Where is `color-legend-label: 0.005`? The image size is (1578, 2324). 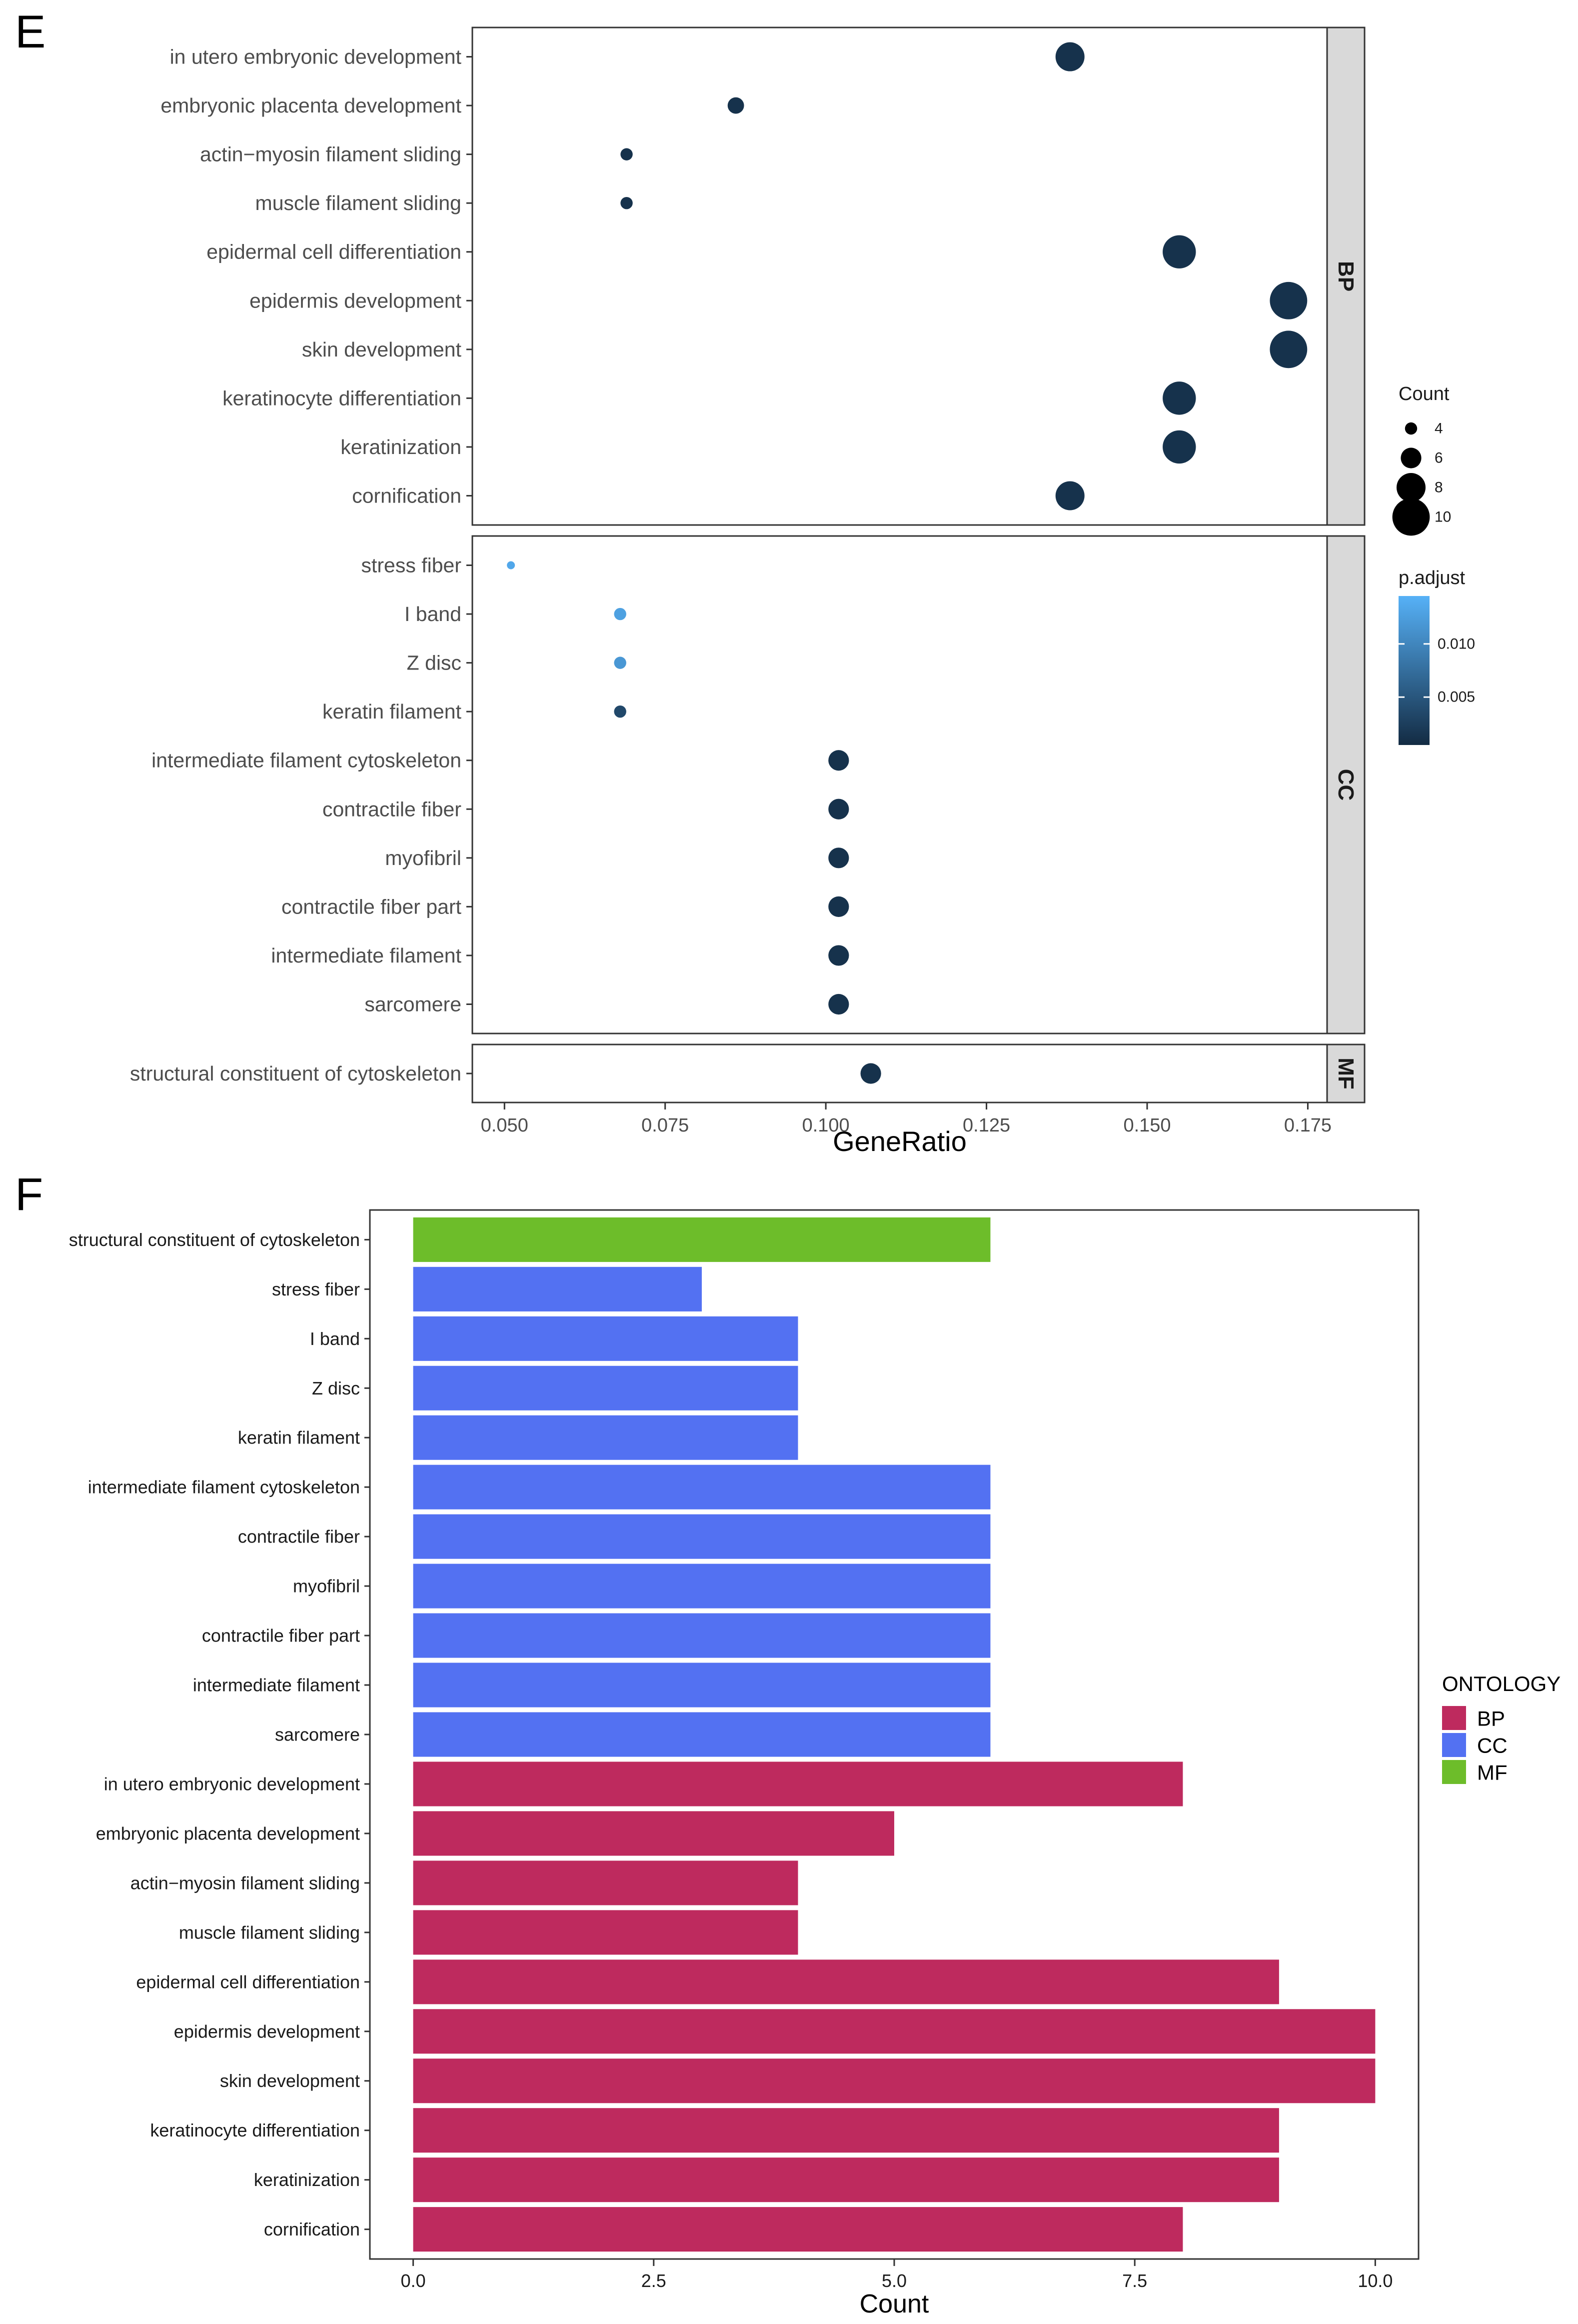
color-legend-label: 0.005 is located at coordinates (1456, 697).